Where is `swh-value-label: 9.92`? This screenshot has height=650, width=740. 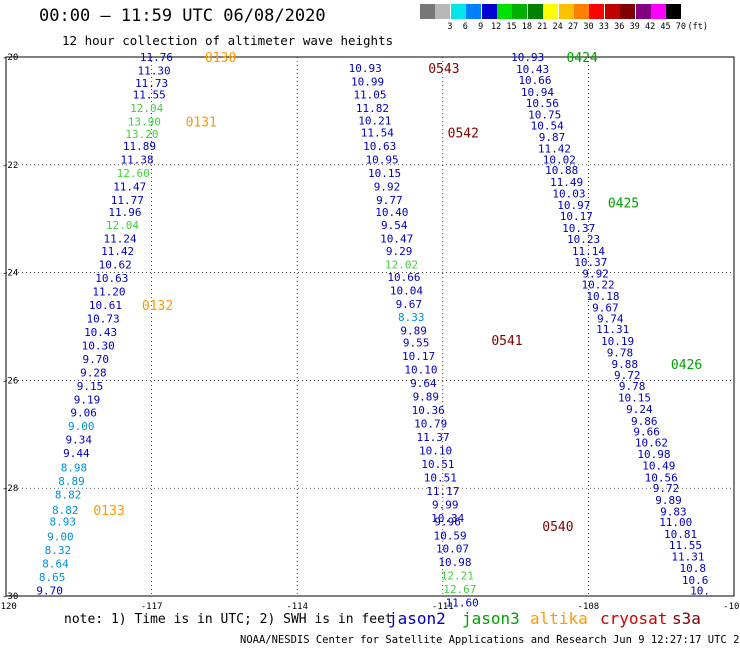
swh-value-label: 9.92 is located at coordinates (387, 186).